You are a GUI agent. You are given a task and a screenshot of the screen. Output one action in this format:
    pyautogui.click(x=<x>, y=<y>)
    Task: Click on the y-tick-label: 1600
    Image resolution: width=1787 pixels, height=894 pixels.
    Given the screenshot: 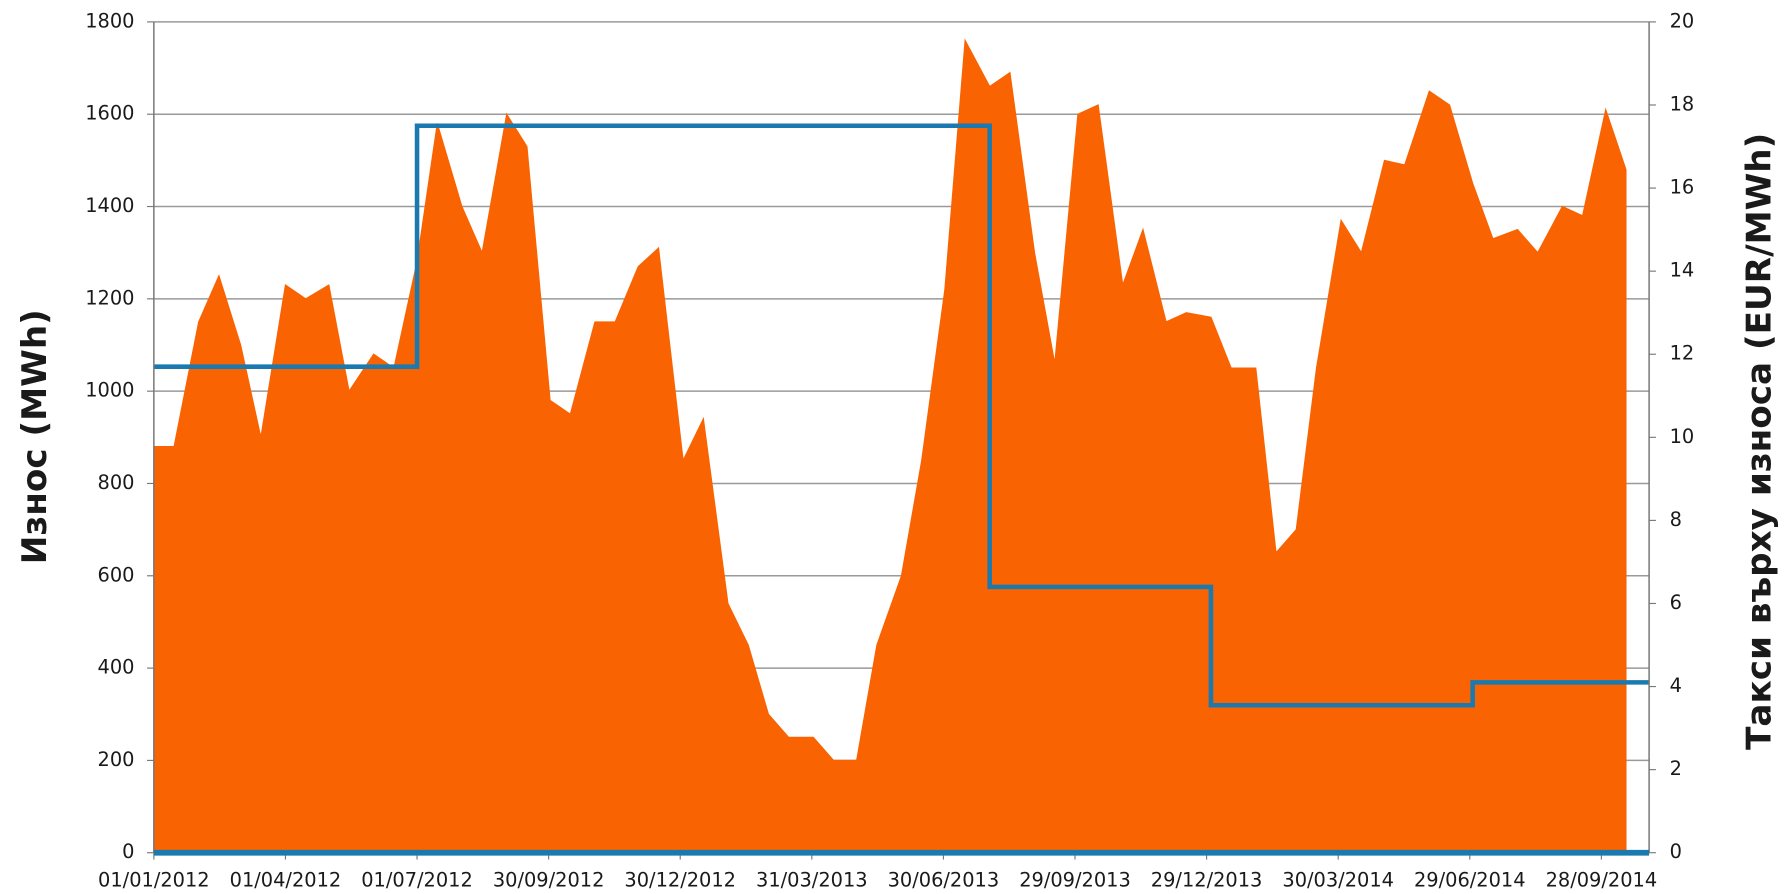 What is the action you would take?
    pyautogui.click(x=109, y=113)
    